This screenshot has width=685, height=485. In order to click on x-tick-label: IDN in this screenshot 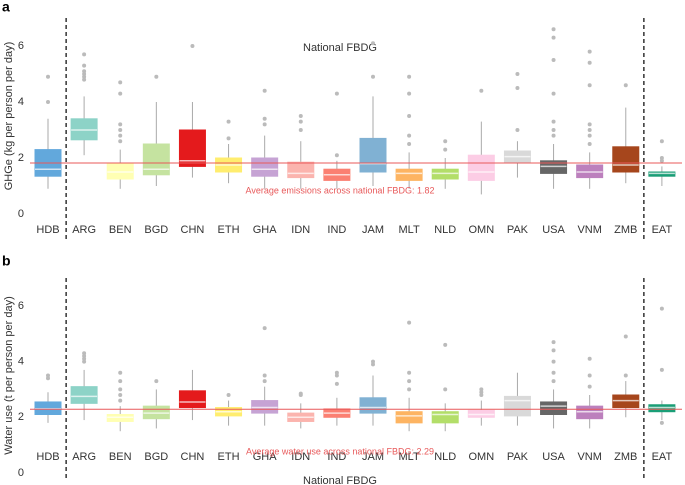, I will do `click(300, 230)`.